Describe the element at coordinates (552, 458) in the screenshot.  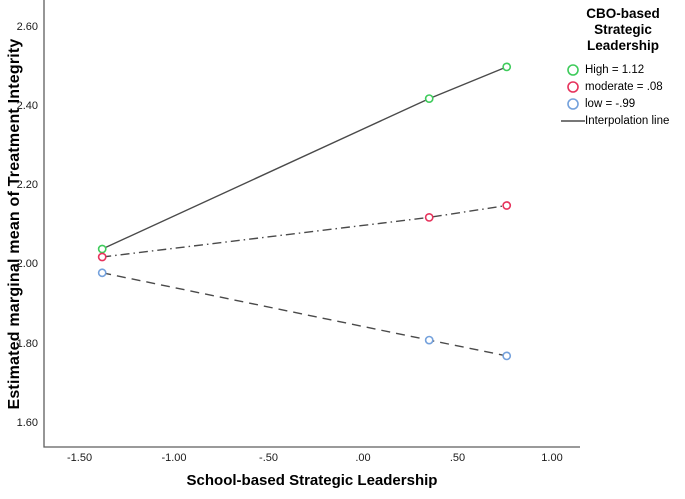
I see `x-tick-label: 1.00` at that location.